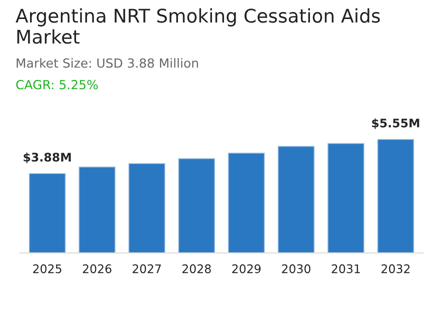  Describe the element at coordinates (196, 269) in the screenshot. I see `x-tick-label: 2028` at that location.